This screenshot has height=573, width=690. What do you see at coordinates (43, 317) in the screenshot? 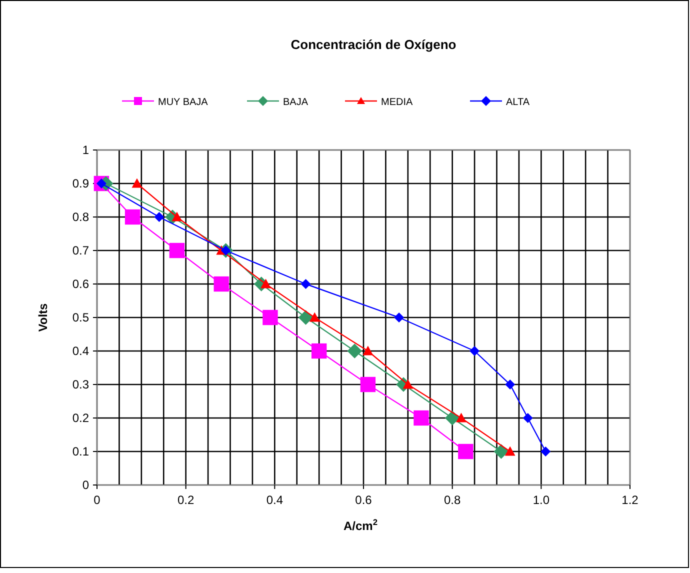
I see `y-axis-title: Volts` at bounding box center [43, 317].